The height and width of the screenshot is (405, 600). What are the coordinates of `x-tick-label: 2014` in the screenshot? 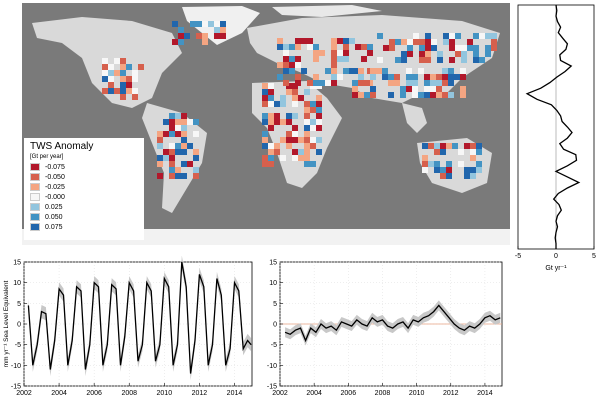 It's located at (235, 393).